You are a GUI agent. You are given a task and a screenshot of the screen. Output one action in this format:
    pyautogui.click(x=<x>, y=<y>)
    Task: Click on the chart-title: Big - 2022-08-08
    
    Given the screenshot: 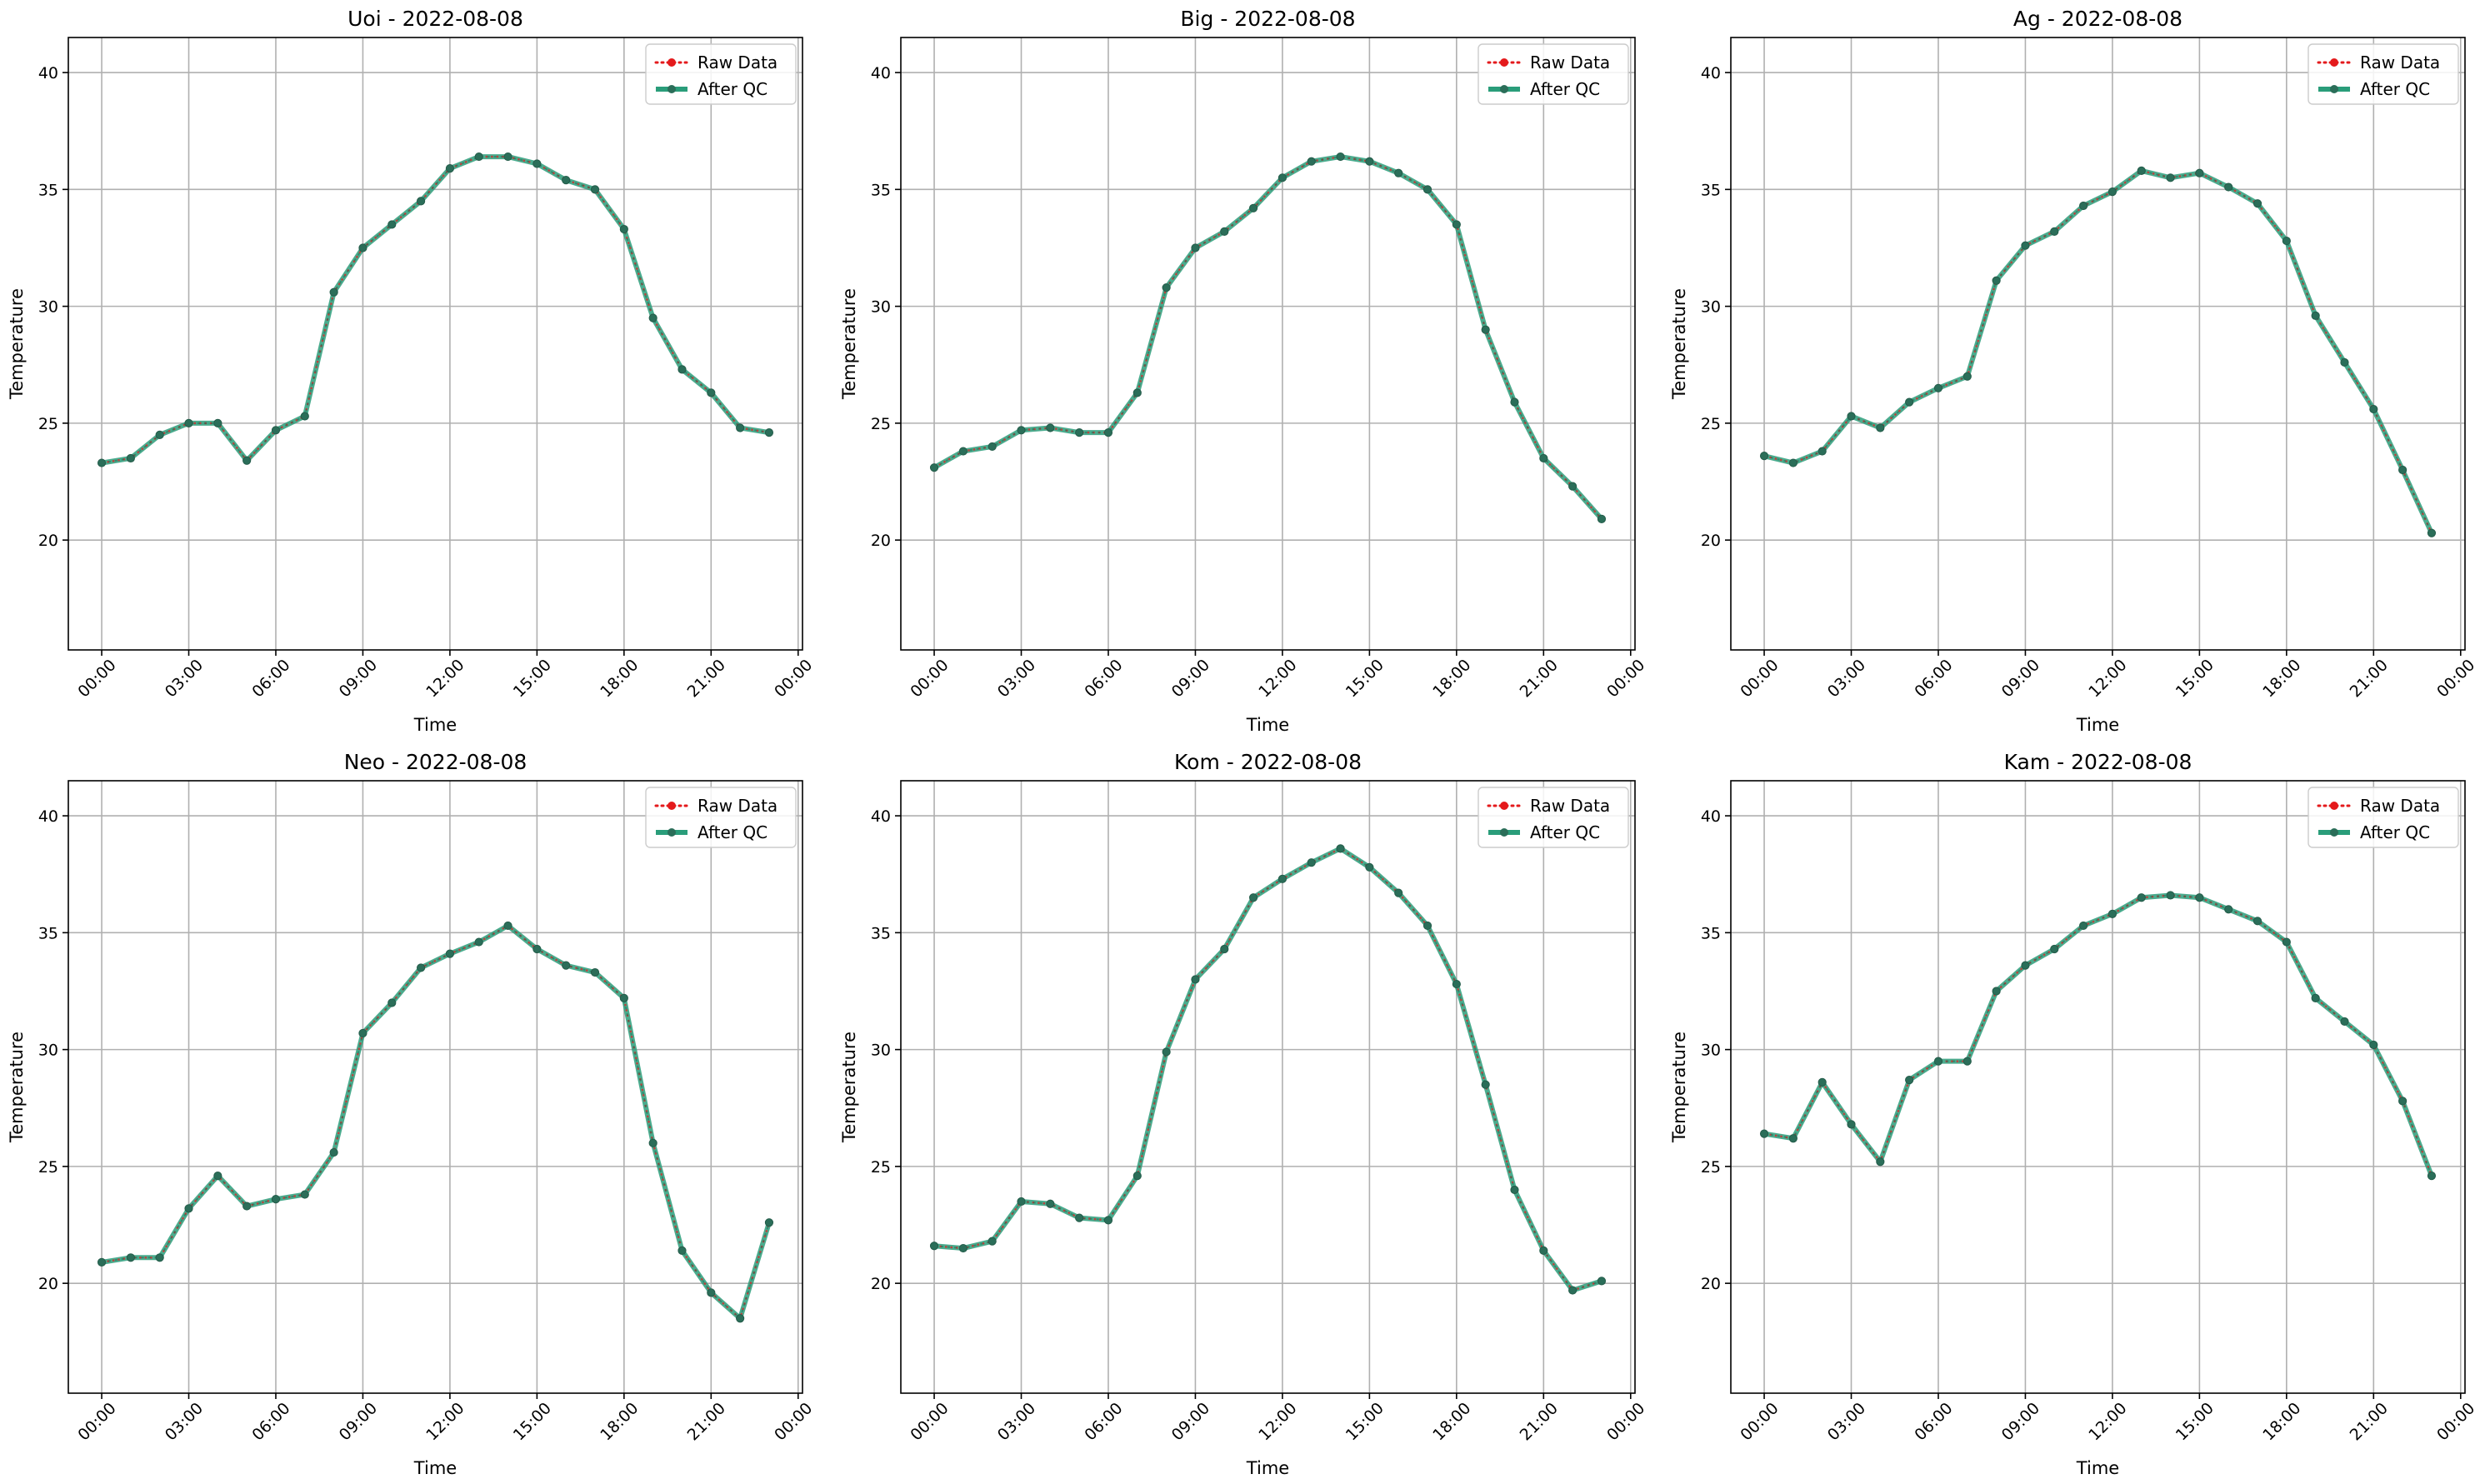 What is the action you would take?
    pyautogui.click(x=1267, y=19)
    